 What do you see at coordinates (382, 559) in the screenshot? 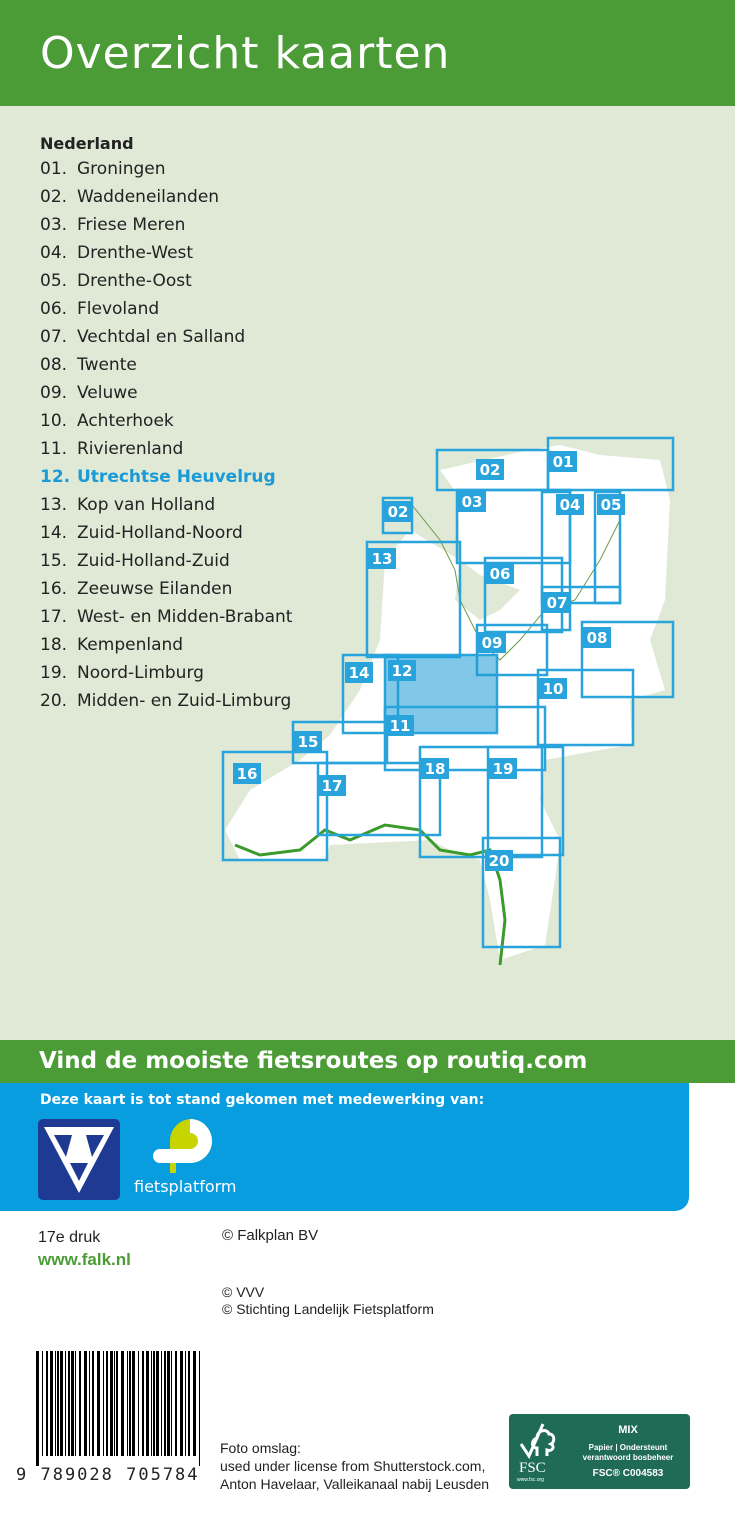
I see `map-sheet-label: 13` at bounding box center [382, 559].